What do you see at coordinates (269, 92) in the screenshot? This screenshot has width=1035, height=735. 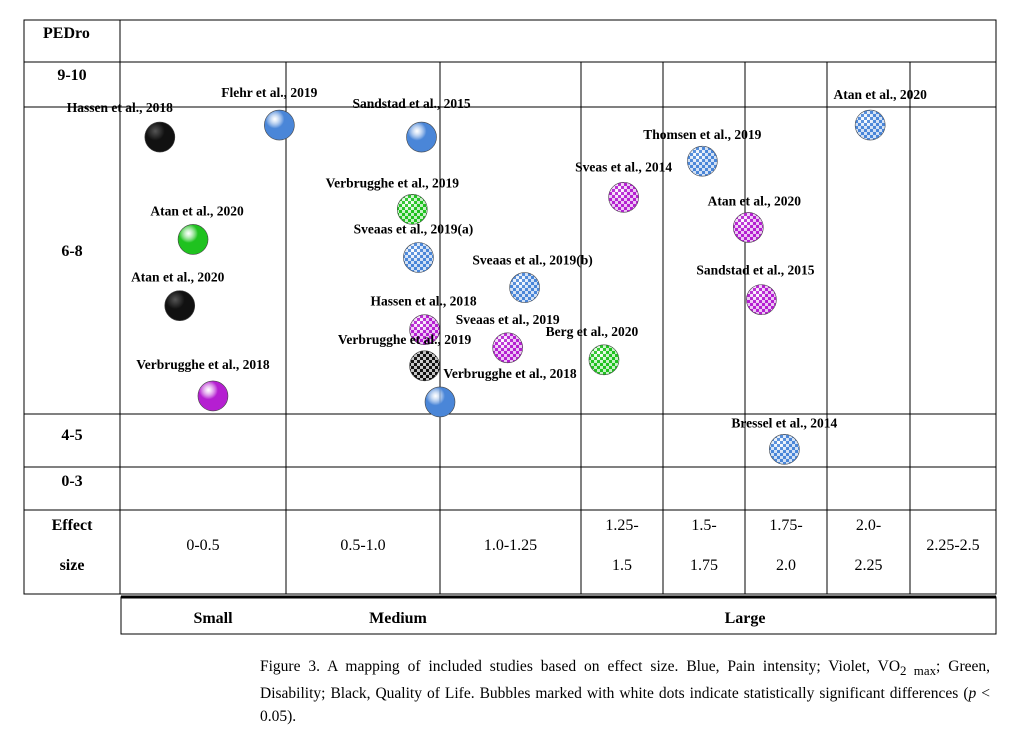 I see `study-label: Flehr et al., 2019` at bounding box center [269, 92].